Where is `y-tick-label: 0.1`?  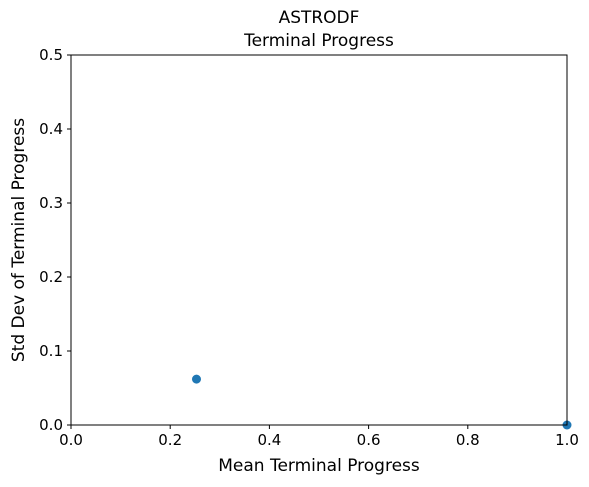
y-tick-label: 0.1 is located at coordinates (51, 351).